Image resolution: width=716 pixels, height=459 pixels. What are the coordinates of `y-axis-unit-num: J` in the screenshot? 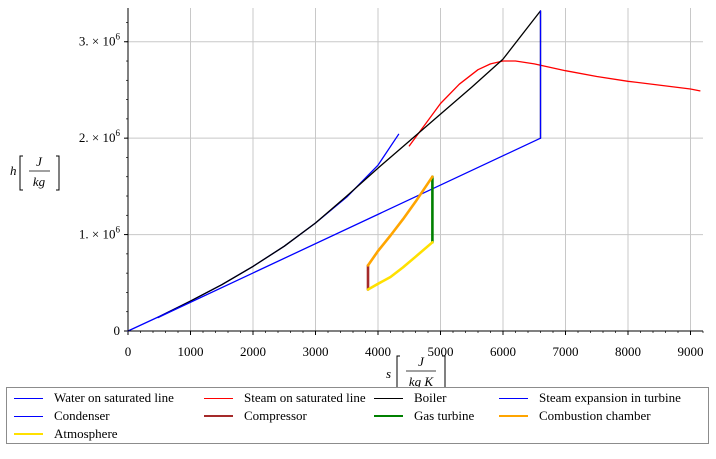 It's located at (39, 161).